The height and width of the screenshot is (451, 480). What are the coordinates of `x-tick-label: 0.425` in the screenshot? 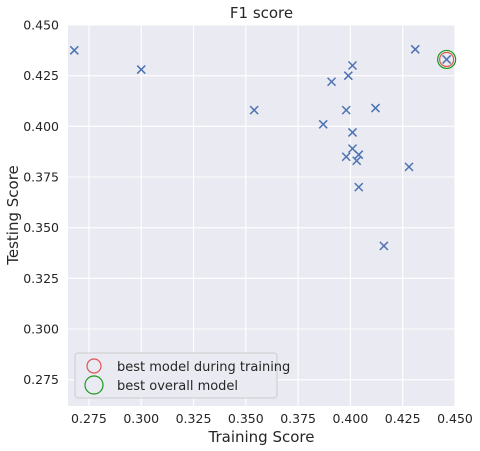 It's located at (403, 418).